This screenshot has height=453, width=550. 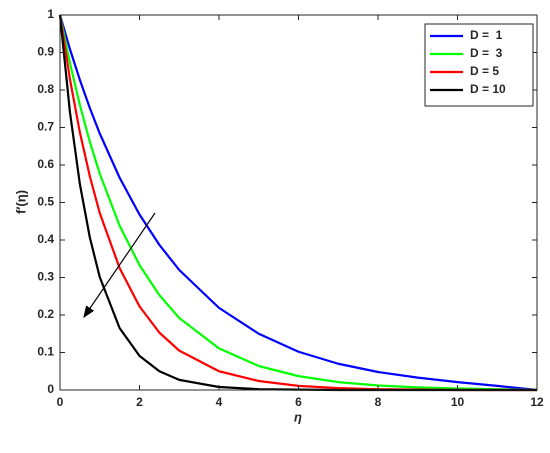 I want to click on y-tick-label: 0.8, so click(x=45, y=89).